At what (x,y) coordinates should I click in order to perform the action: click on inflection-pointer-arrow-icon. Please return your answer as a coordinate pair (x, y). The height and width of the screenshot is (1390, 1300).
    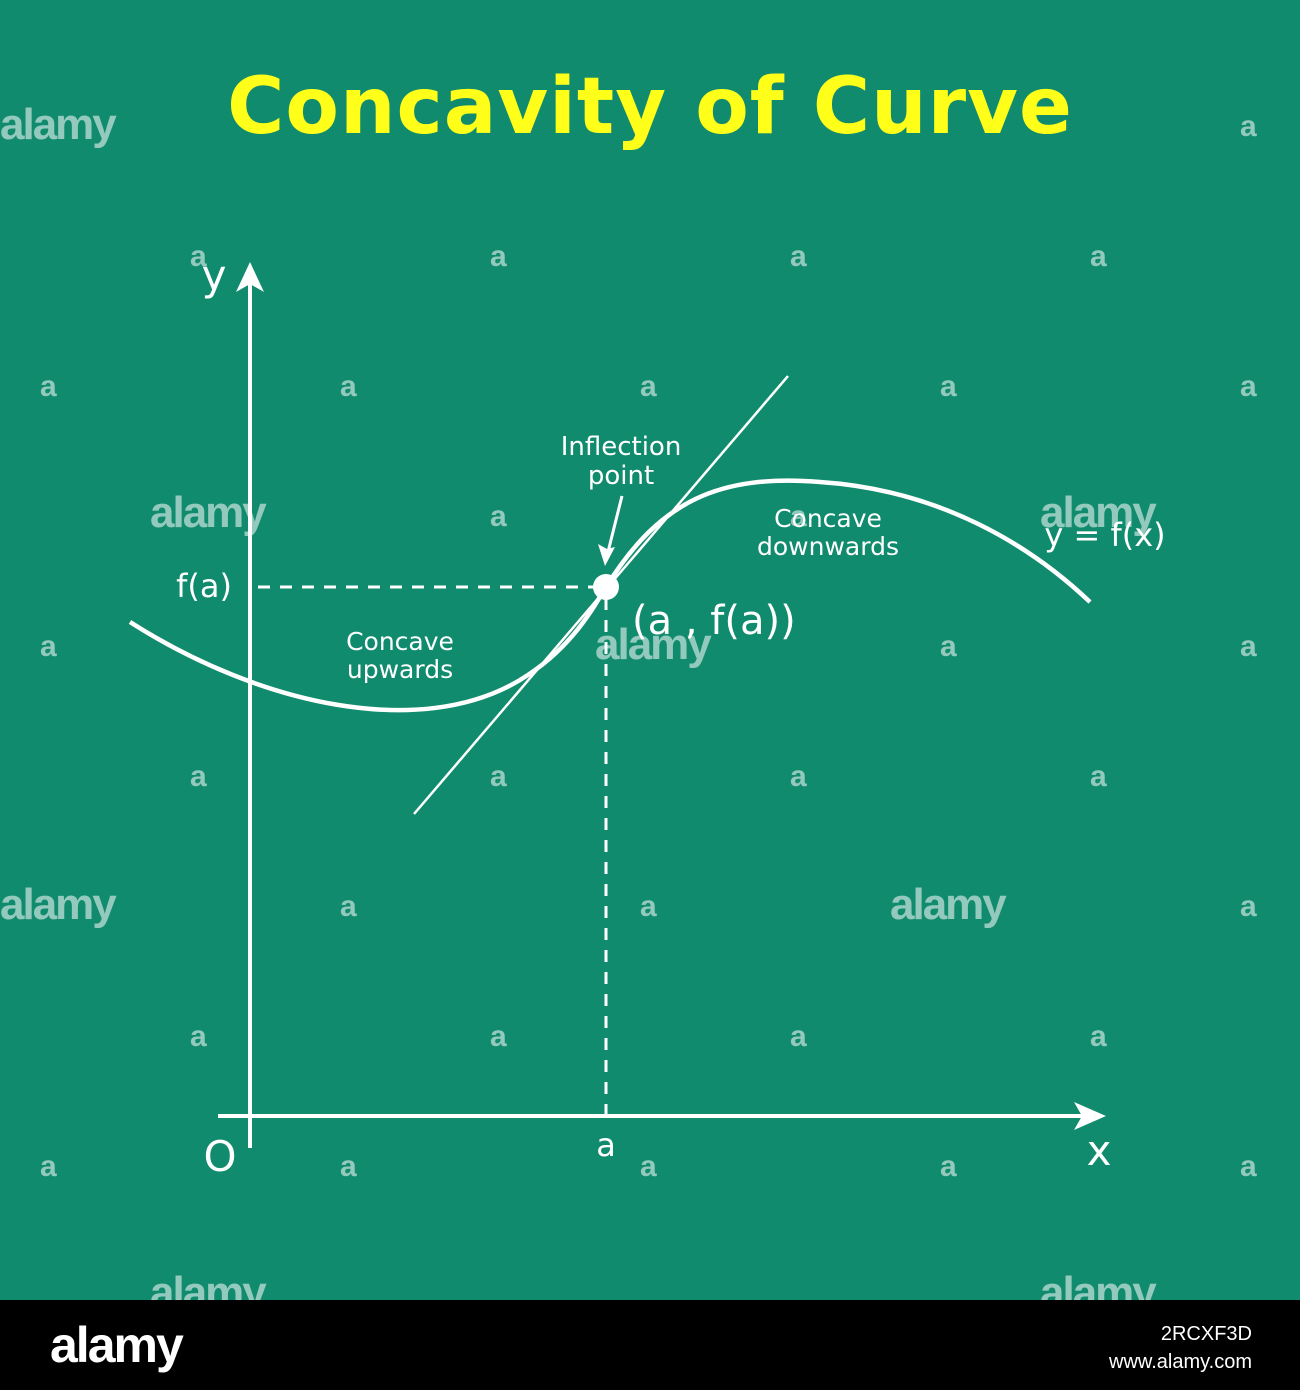
    Looking at the image, I should click on (606, 555).